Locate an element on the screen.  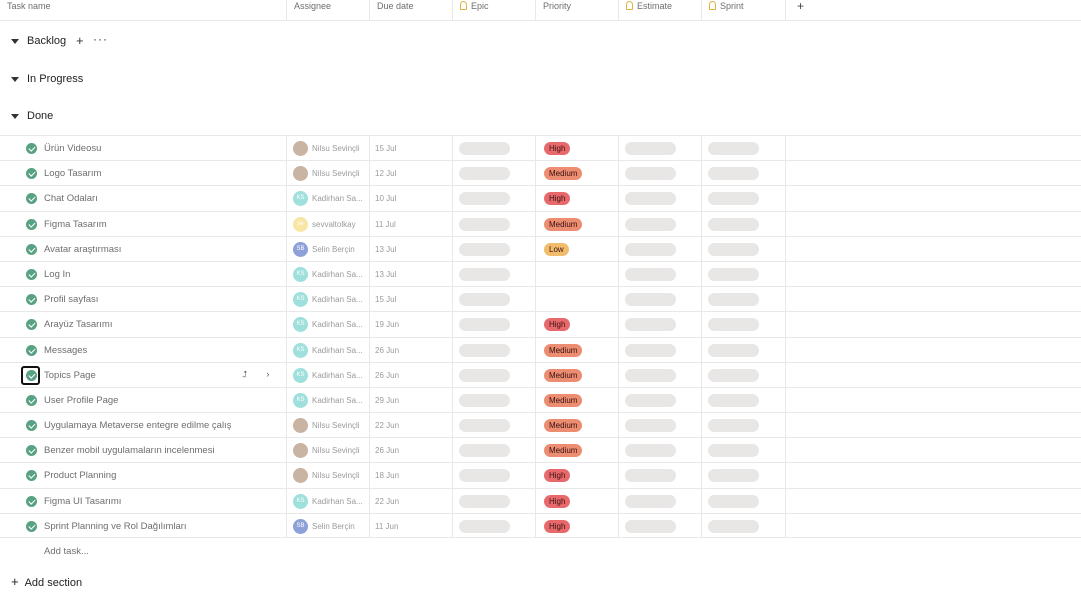
due-date: 11 Jul is located at coordinates (385, 224).